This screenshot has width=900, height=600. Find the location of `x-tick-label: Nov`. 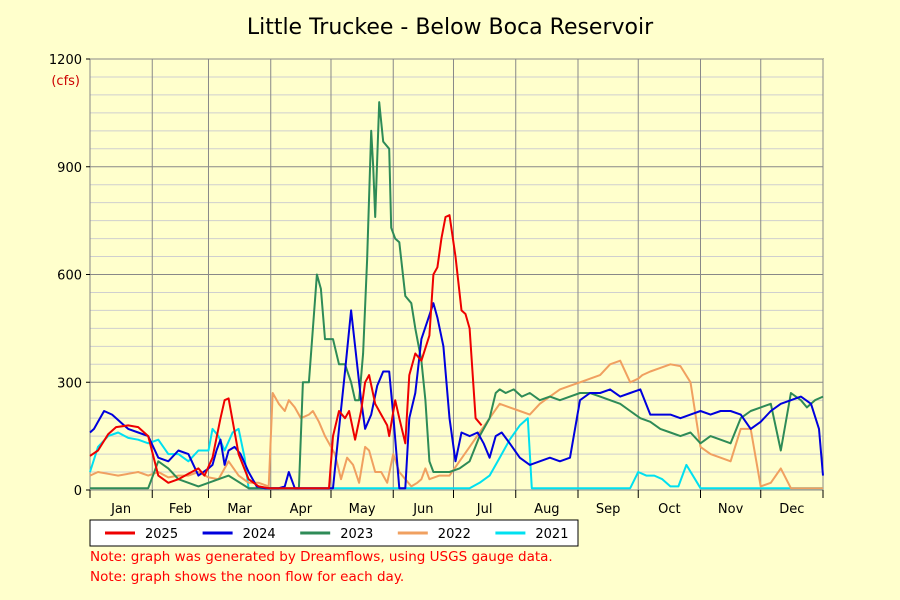

x-tick-label: Nov is located at coordinates (731, 509).